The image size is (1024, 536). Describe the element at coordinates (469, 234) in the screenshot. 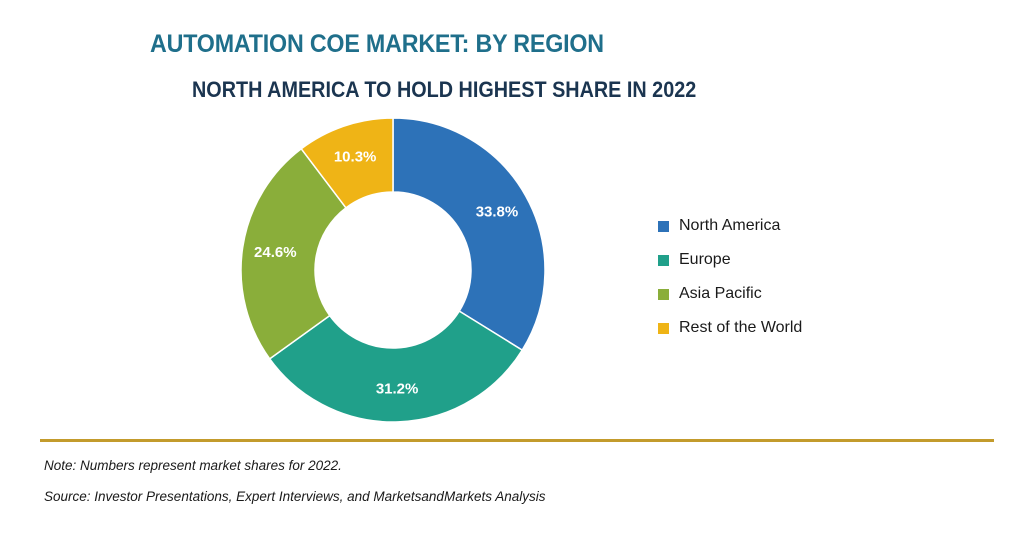

I see `slice-north-america` at that location.